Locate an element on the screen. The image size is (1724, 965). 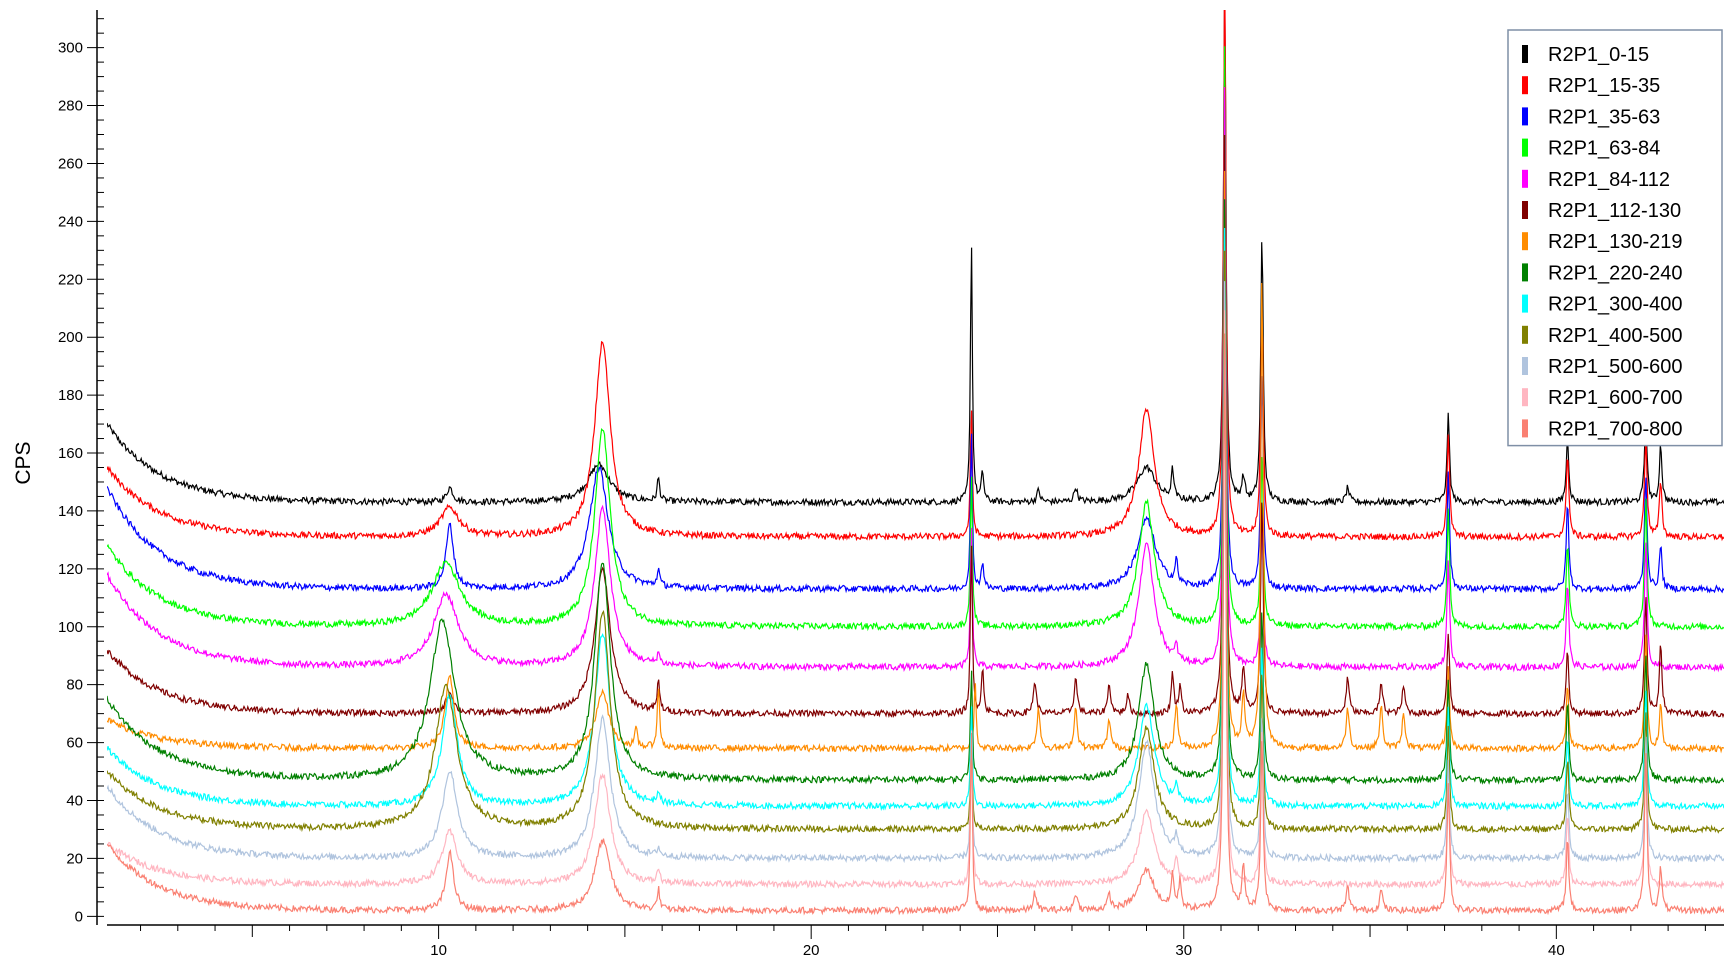
y-axis-title: CPS is located at coordinates (23, 462).